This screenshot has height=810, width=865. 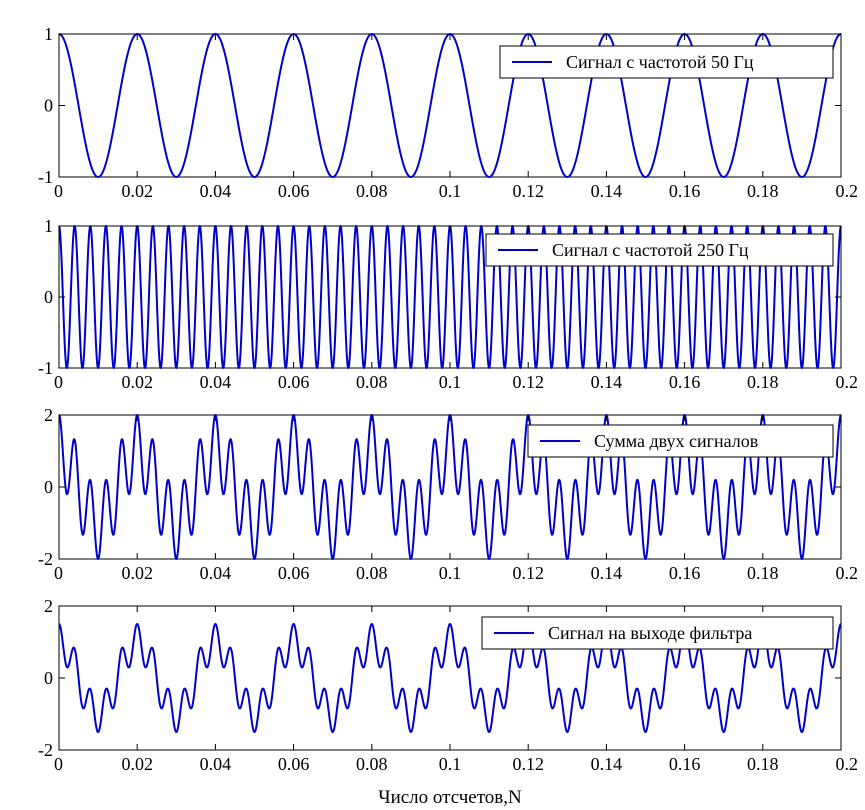 I want to click on legend-label: Сумма двух сигналов, so click(x=676, y=441).